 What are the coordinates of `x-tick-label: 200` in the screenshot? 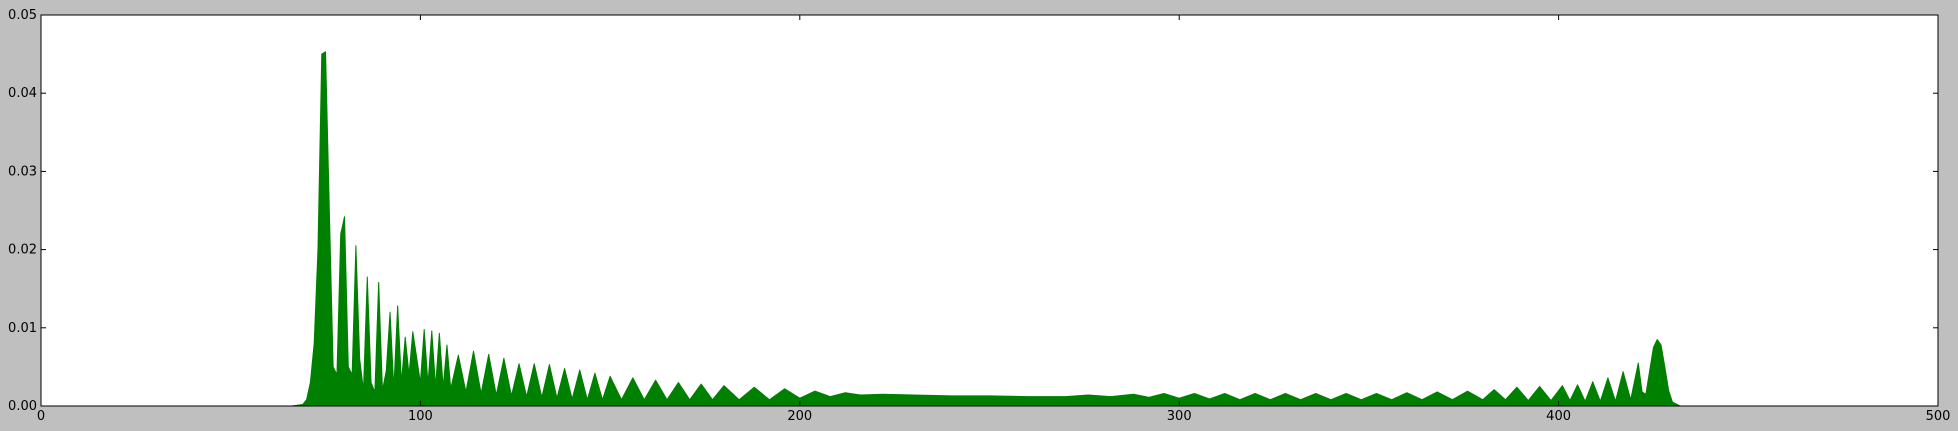 It's located at (799, 416).